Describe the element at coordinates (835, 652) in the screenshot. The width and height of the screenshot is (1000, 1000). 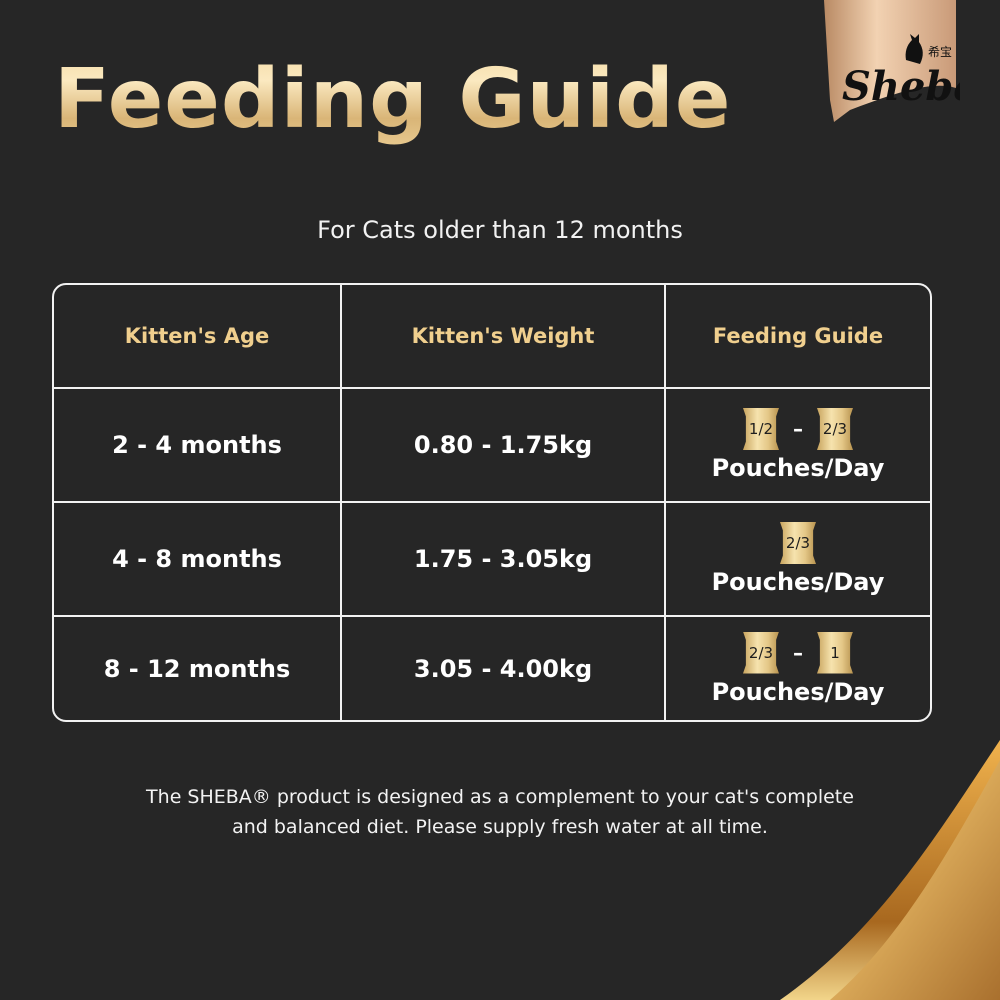
I see `pouch-icon: 1` at that location.